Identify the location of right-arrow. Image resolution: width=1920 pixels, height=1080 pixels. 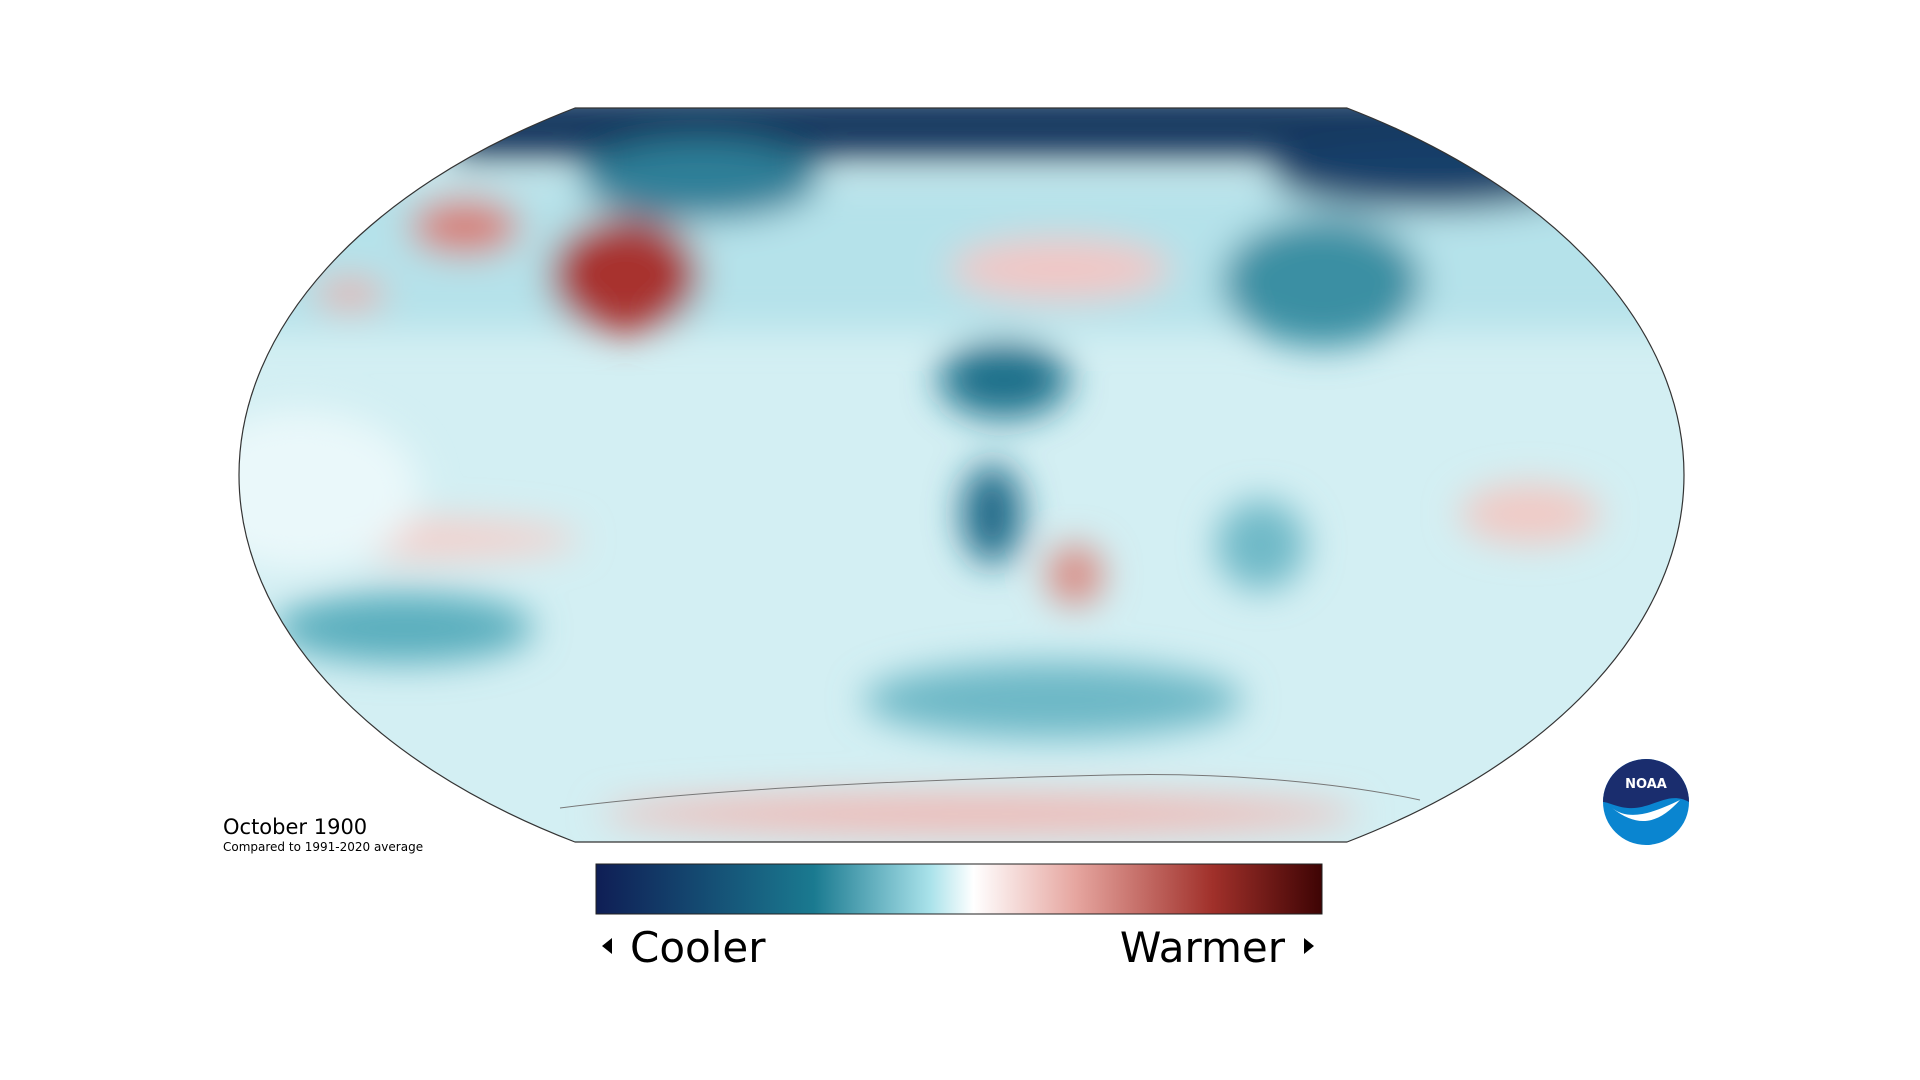
(1309, 946).